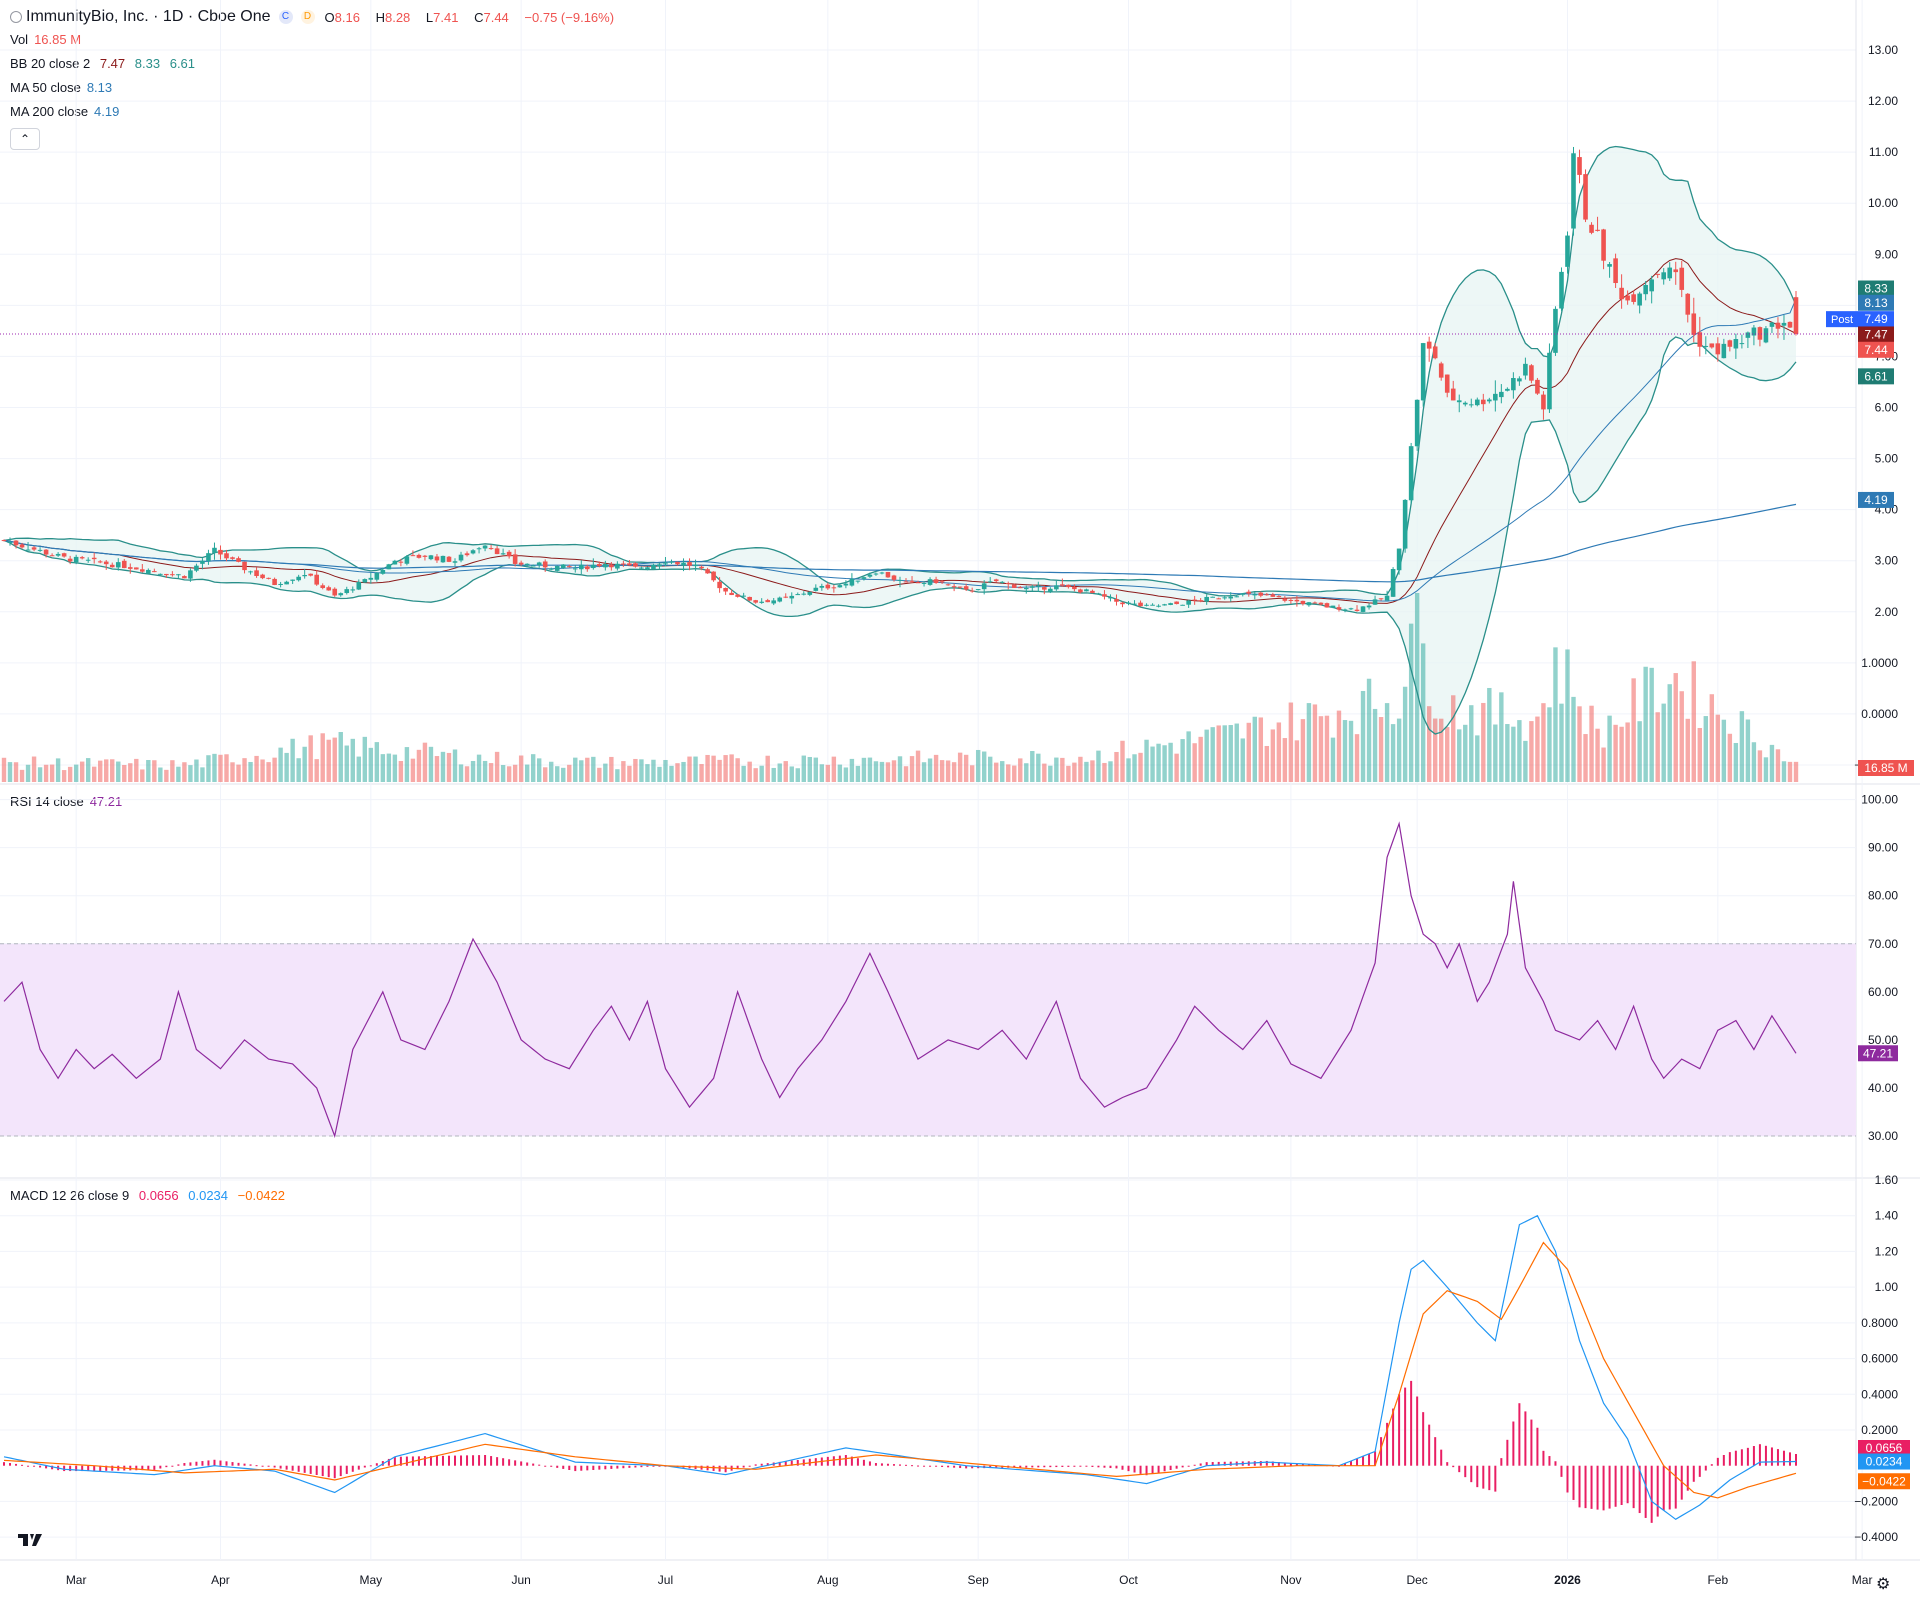 This screenshot has height=1600, width=1920. Describe the element at coordinates (65, 111) in the screenshot. I see `legend-ma200: MA 200 close 4.19` at that location.